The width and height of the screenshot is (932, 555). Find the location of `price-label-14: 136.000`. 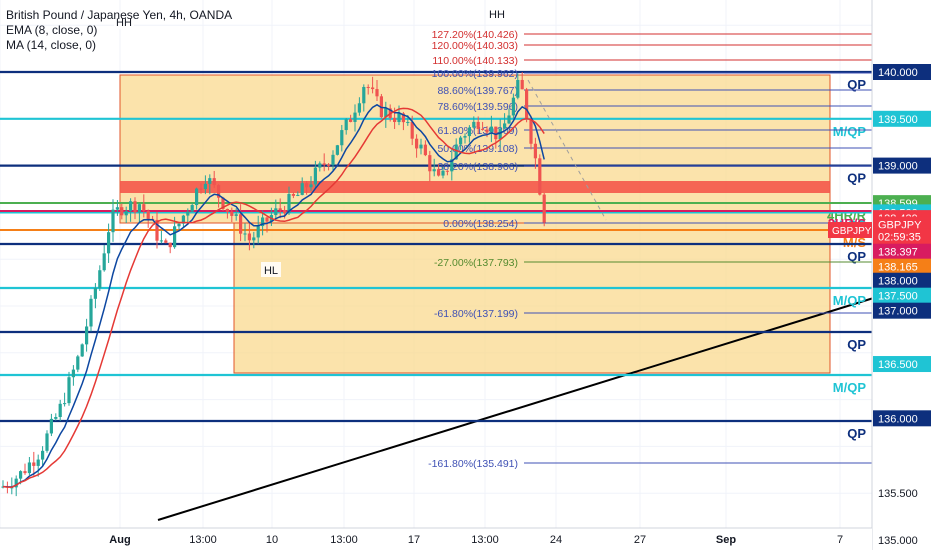

price-label-14: 136.000 is located at coordinates (902, 418).